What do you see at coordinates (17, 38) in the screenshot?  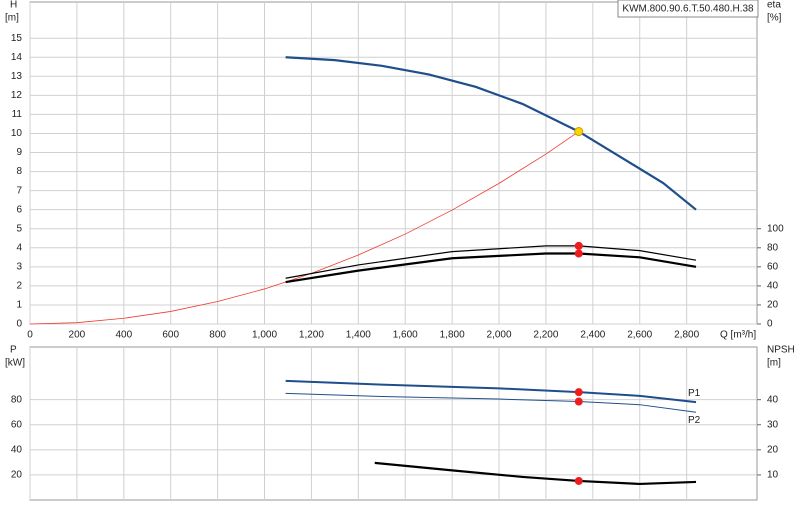 I see `y-tick-label: 15` at bounding box center [17, 38].